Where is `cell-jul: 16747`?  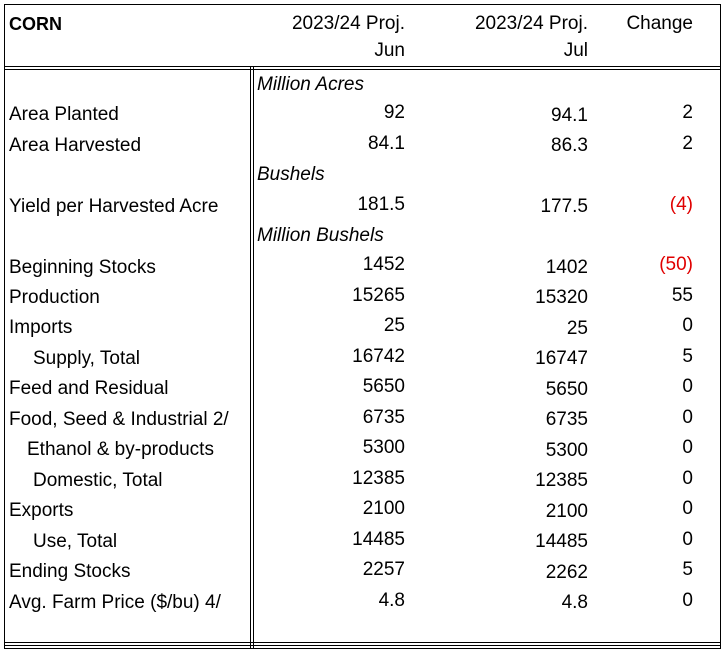
cell-jul: 16747 is located at coordinates (561, 358).